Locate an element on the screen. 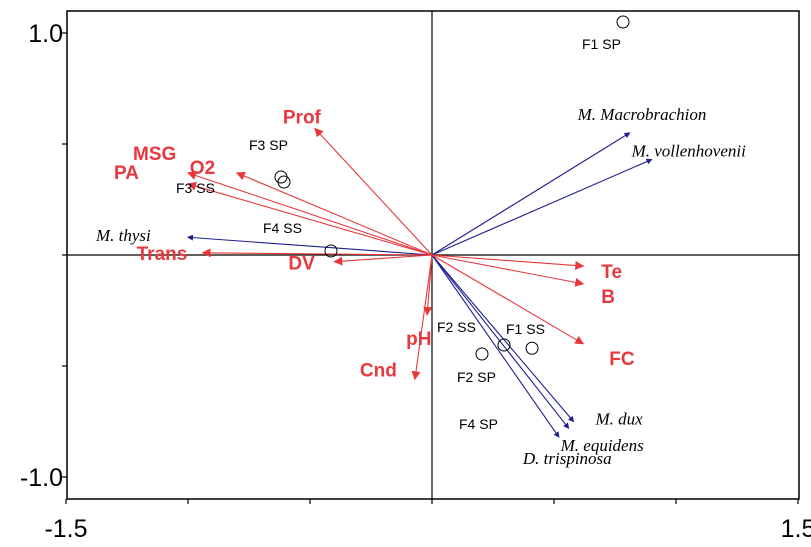  site-f2-sp-point is located at coordinates (482, 354).